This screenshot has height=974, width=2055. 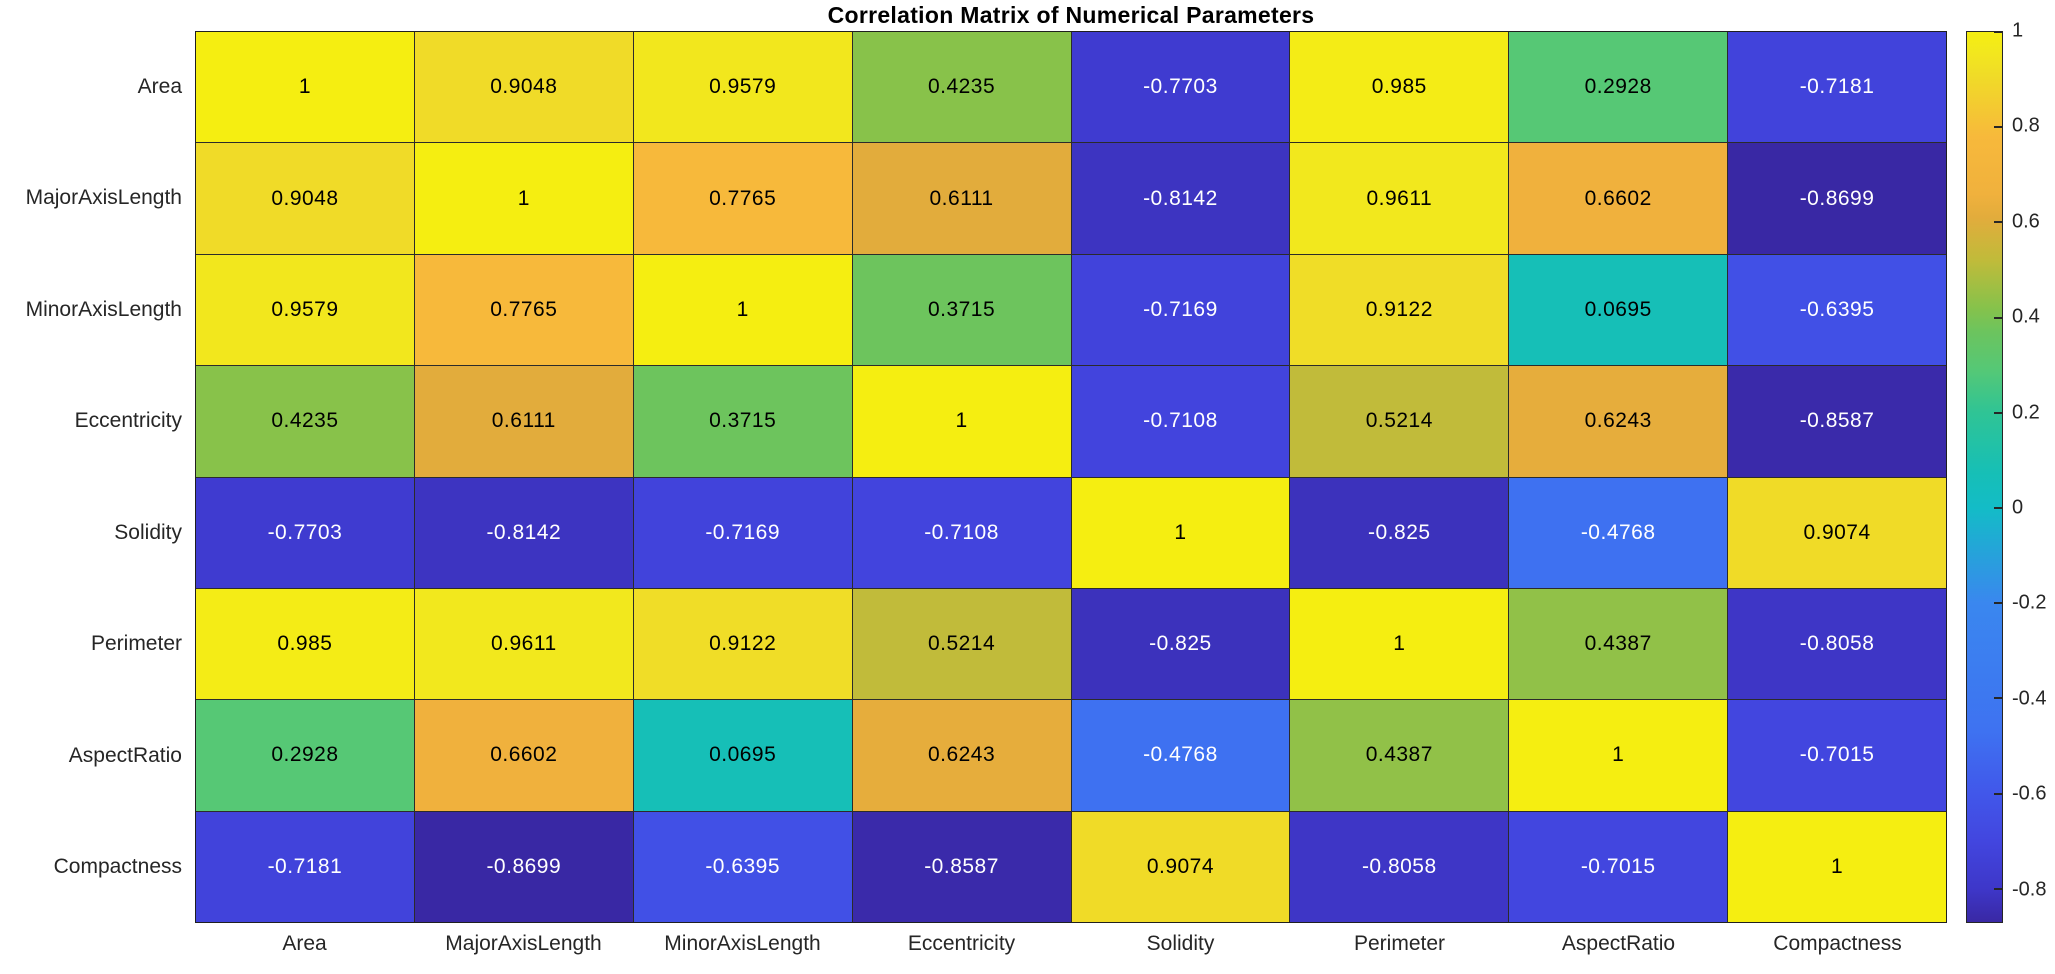 I want to click on colorbar-tick-label: 0, so click(x=2018, y=507).